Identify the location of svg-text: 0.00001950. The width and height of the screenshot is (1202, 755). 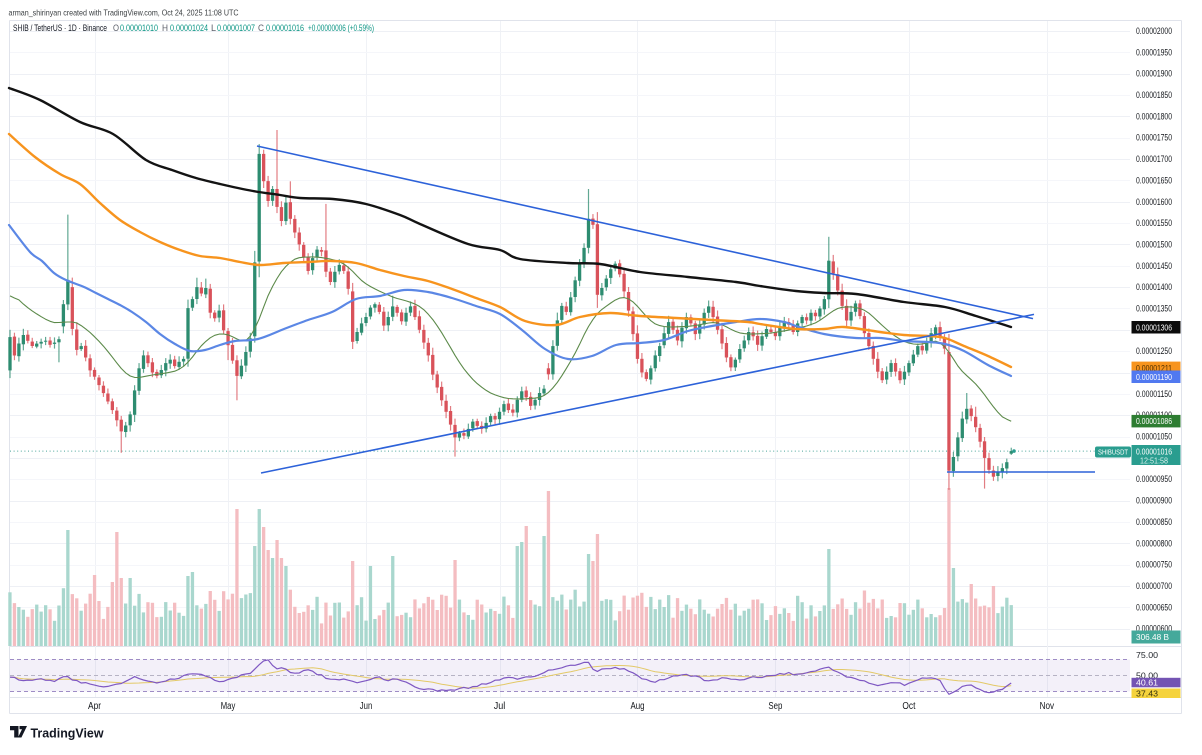
(1154, 52).